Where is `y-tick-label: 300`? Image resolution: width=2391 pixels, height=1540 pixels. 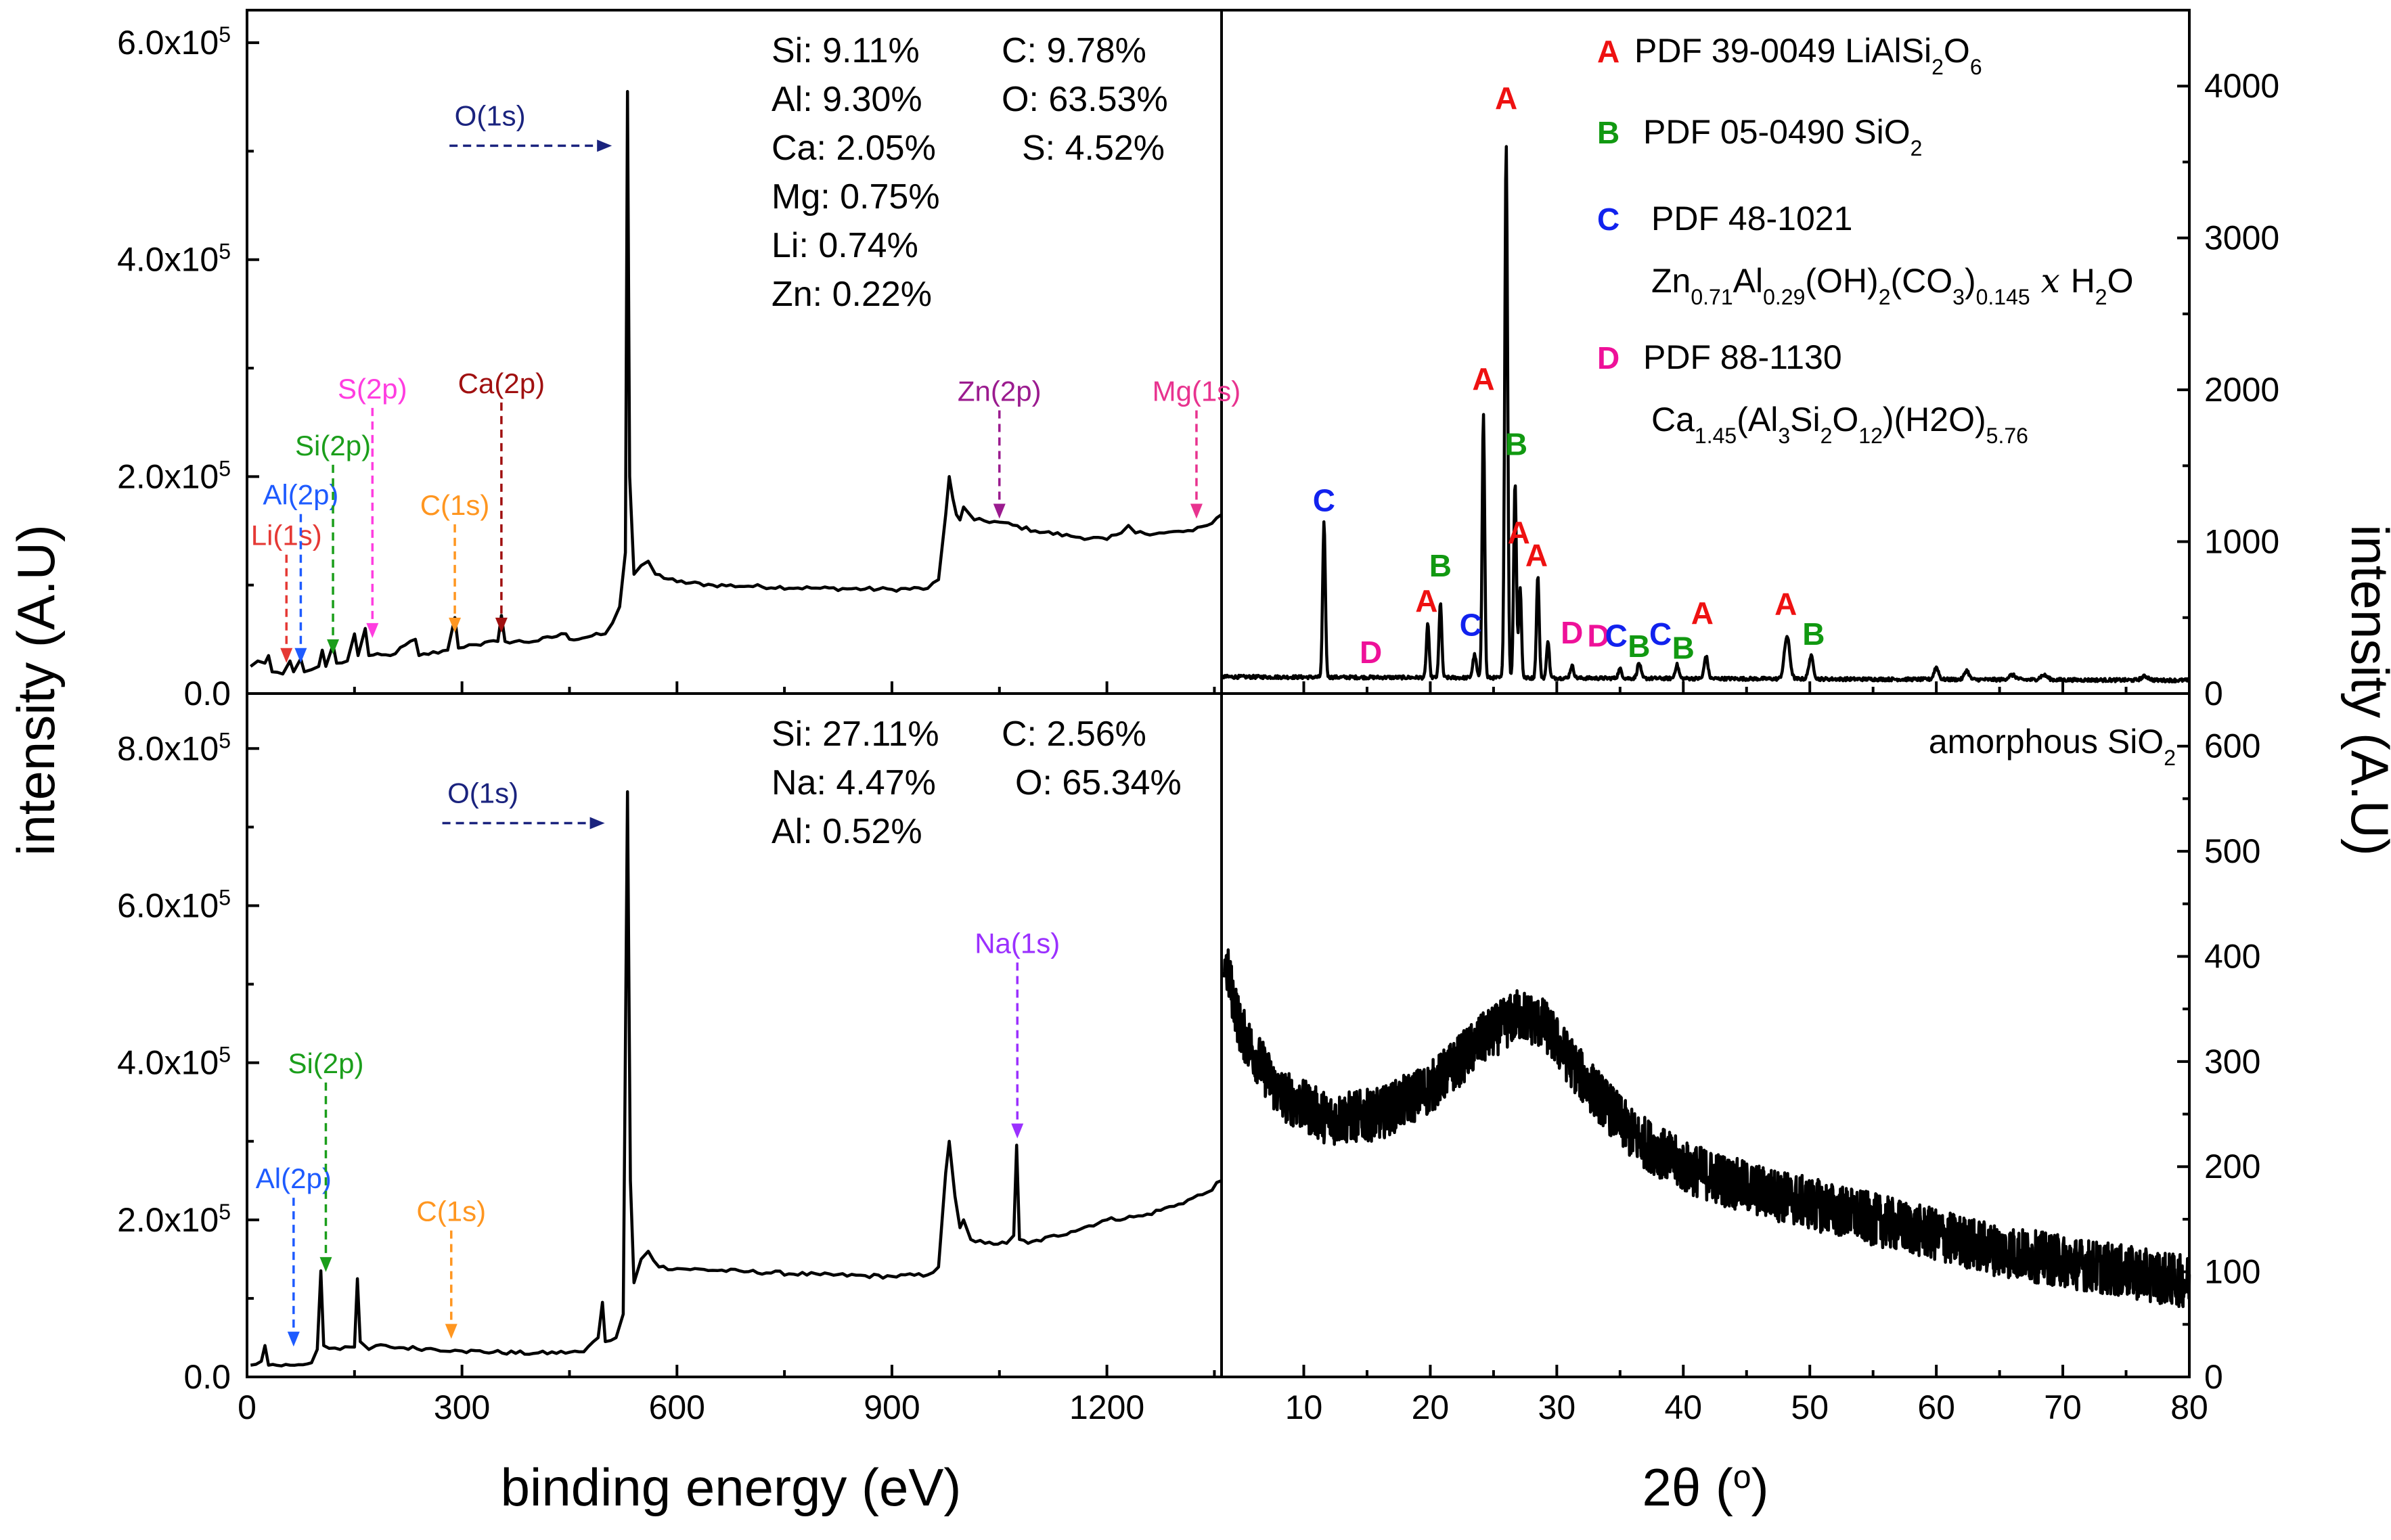 y-tick-label: 300 is located at coordinates (2232, 1062).